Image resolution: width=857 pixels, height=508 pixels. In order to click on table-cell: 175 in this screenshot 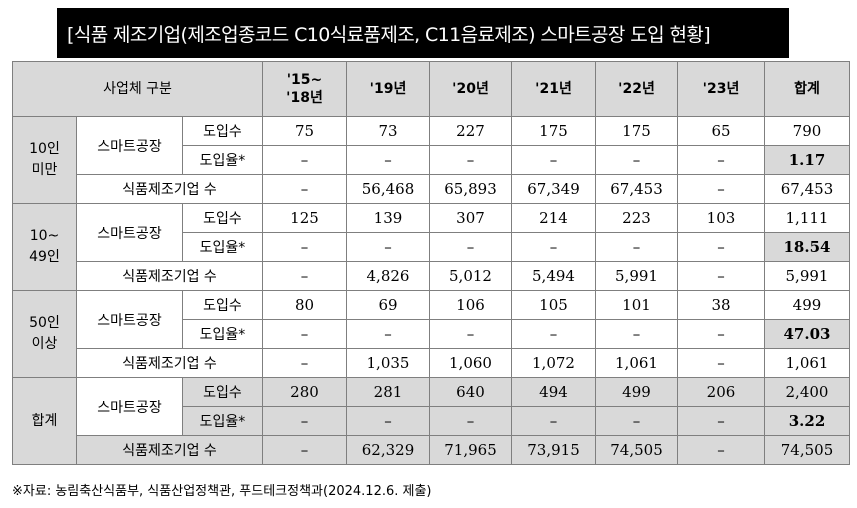, I will do `click(636, 131)`.